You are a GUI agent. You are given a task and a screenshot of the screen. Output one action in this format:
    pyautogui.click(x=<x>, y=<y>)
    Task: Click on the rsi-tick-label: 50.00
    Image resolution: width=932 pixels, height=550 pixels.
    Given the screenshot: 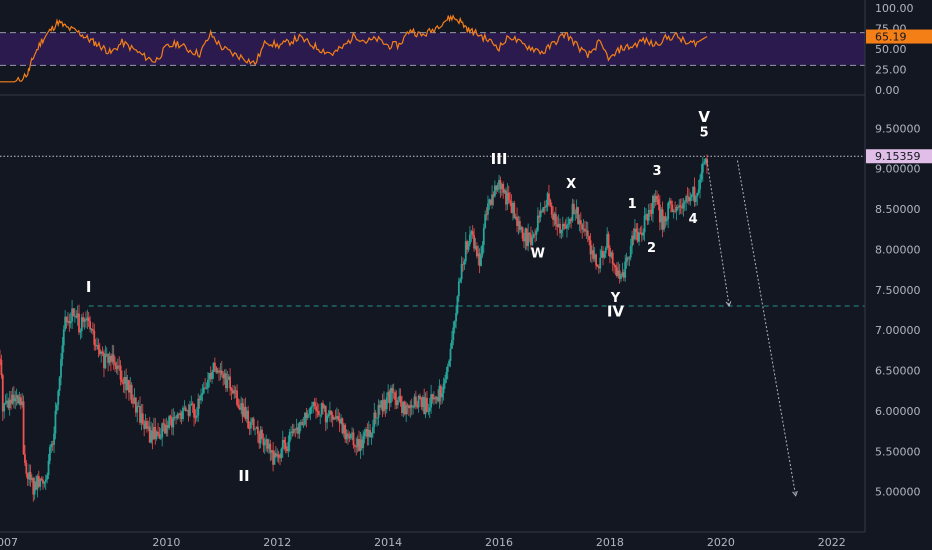 What is the action you would take?
    pyautogui.click(x=891, y=49)
    